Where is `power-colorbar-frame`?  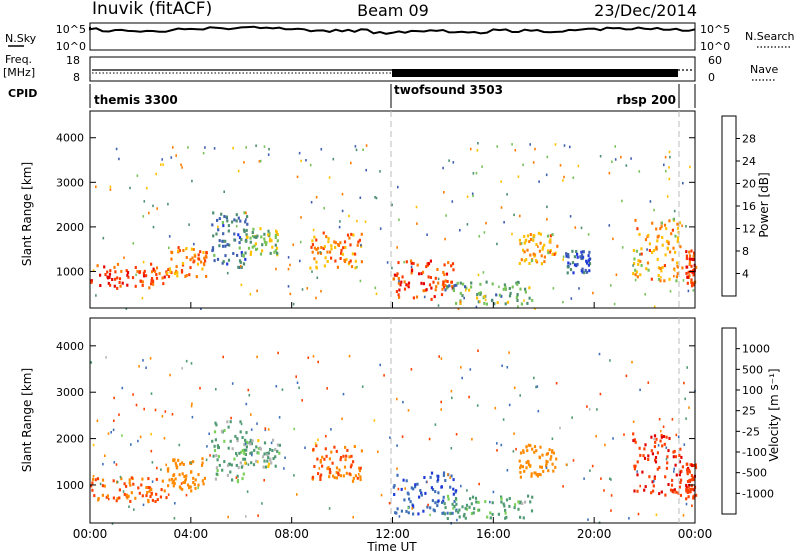
power-colorbar-frame is located at coordinates (729, 206).